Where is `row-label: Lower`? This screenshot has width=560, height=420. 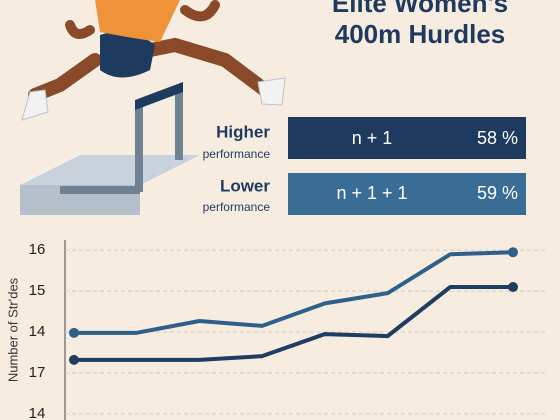 row-label: Lower is located at coordinates (245, 185).